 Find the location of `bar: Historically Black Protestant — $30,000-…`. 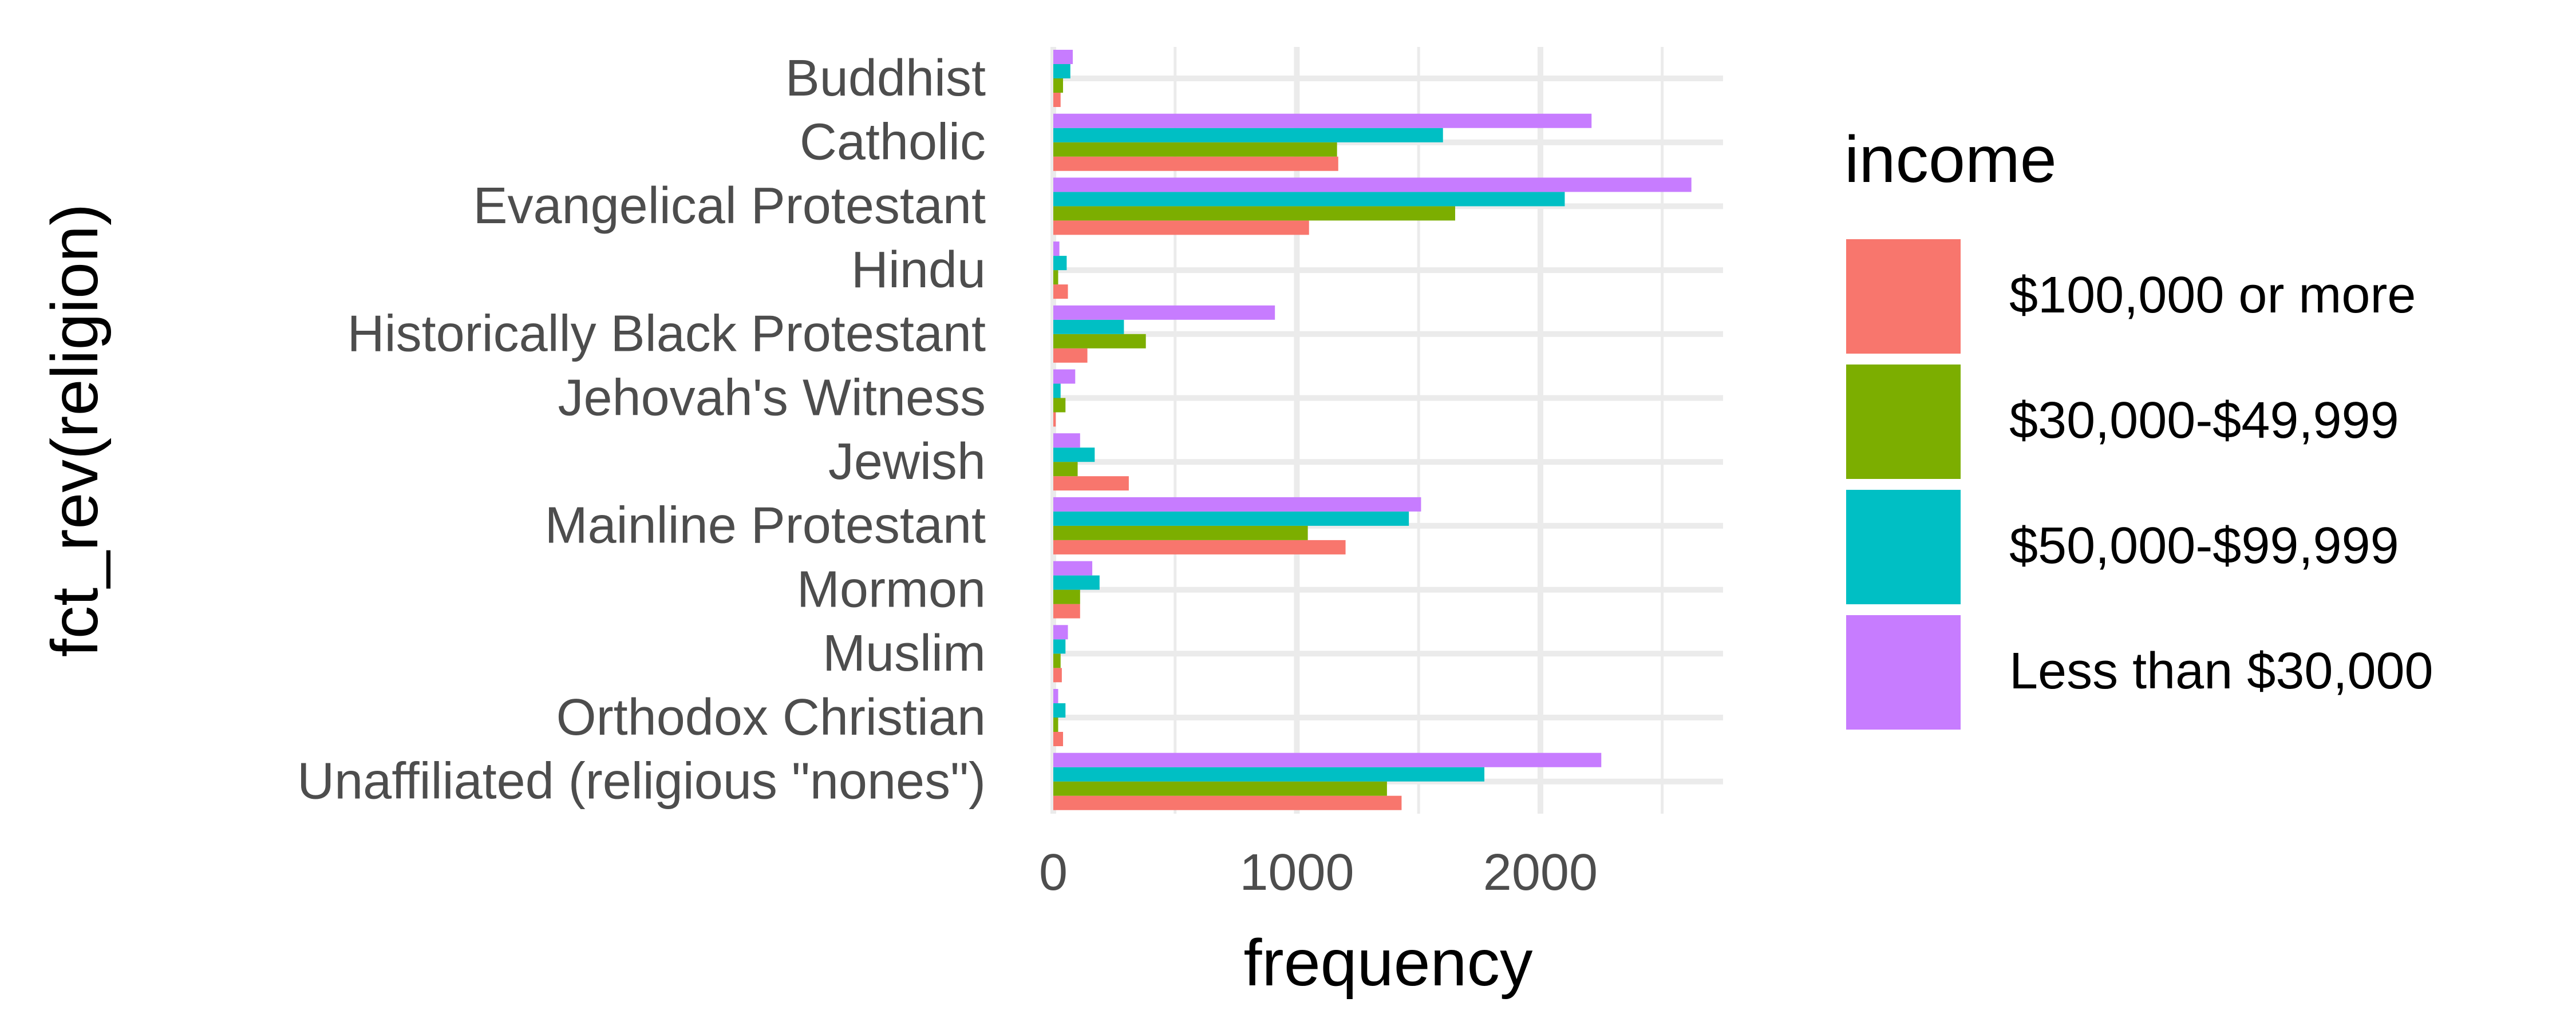

bar: Historically Black Protestant — $30,000-… is located at coordinates (1099, 341).